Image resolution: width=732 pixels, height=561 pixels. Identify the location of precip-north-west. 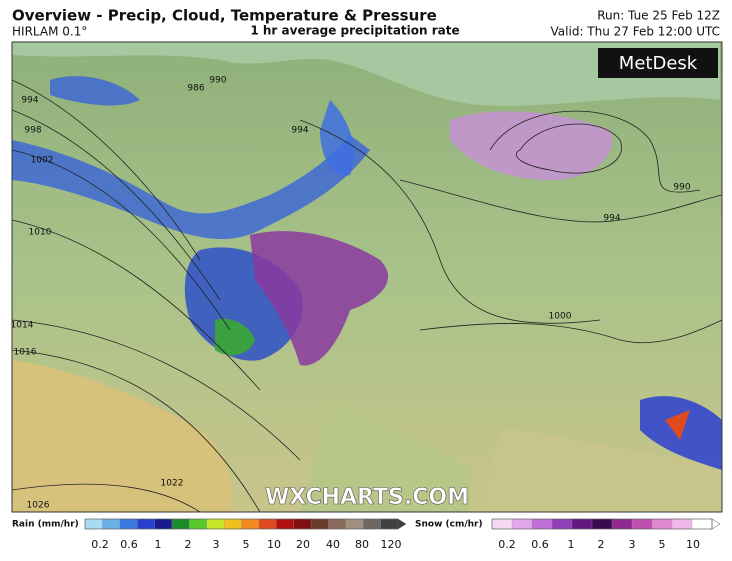
(95, 91).